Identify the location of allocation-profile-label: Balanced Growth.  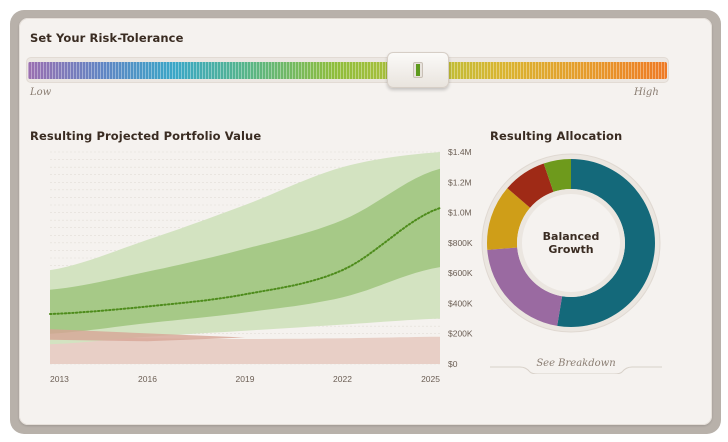
(571, 243).